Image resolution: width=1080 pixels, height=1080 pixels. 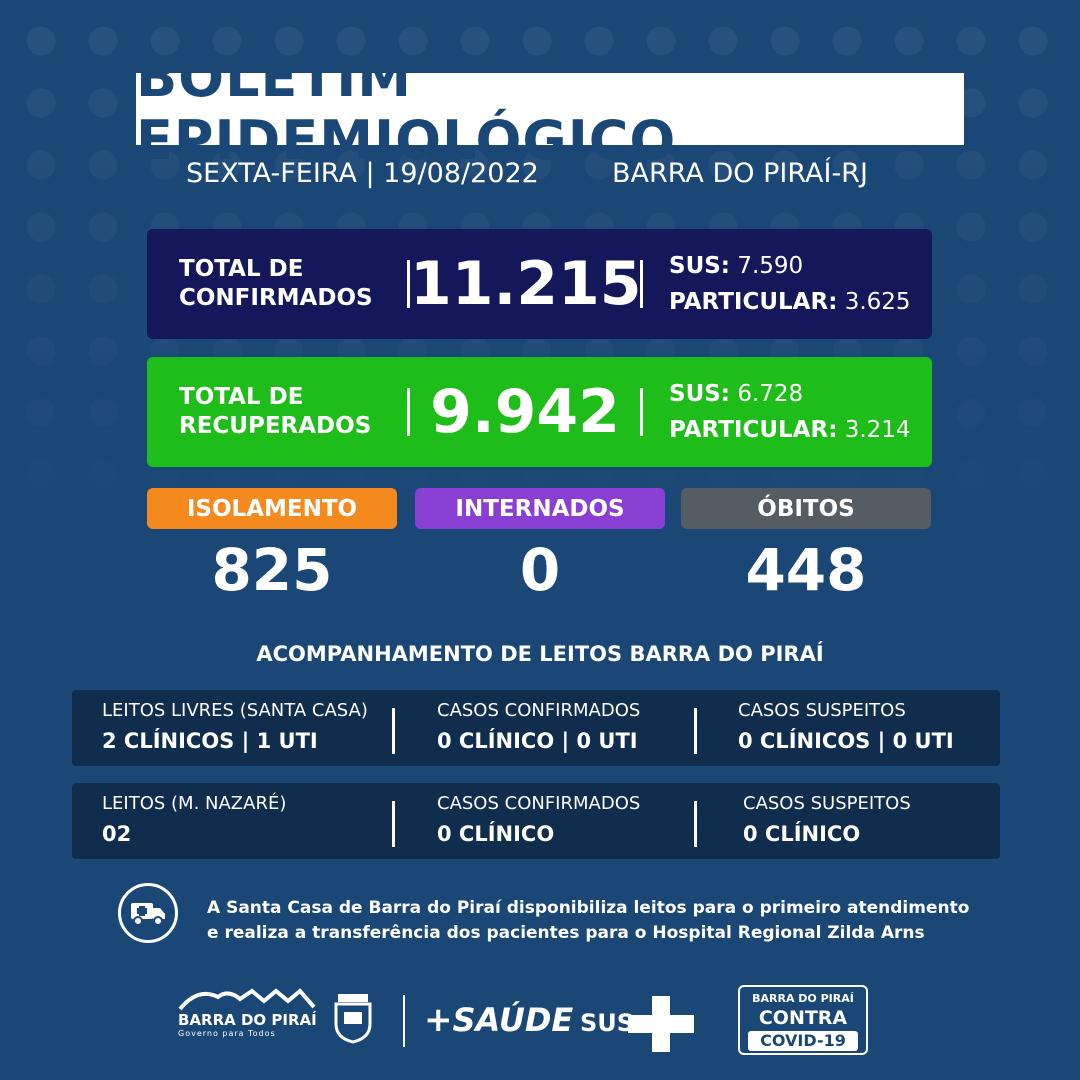 I want to click on beds-cell: CASOS CONFIRMADOS 0 CLÍNICO, so click(x=538, y=823).